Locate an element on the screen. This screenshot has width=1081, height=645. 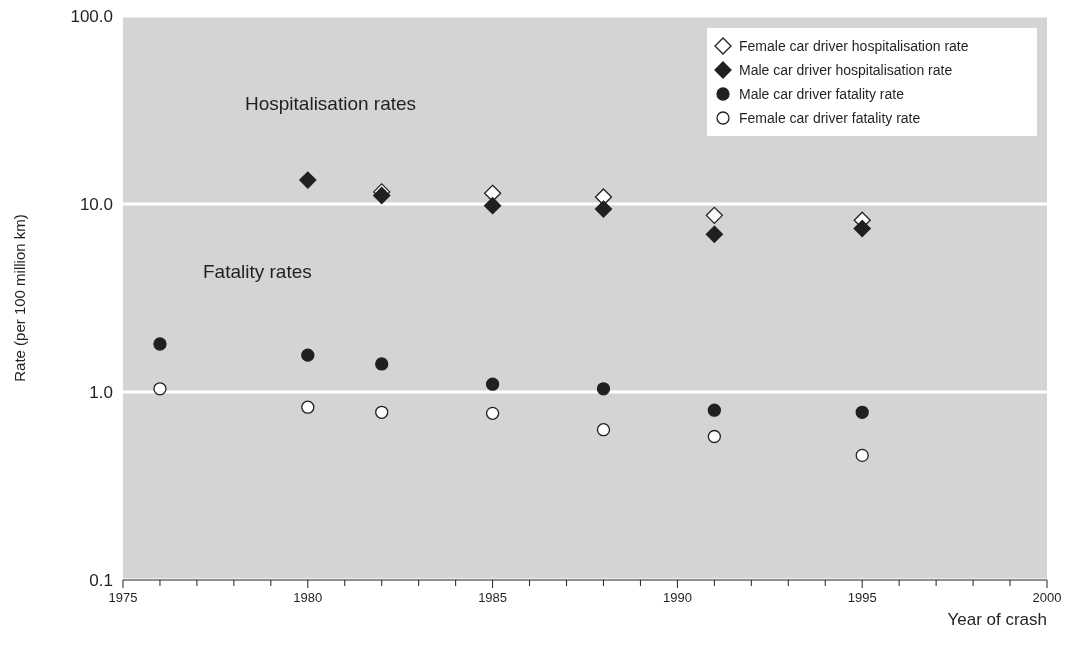
annotation: Hospitalisation rates is located at coordinates (331, 103).